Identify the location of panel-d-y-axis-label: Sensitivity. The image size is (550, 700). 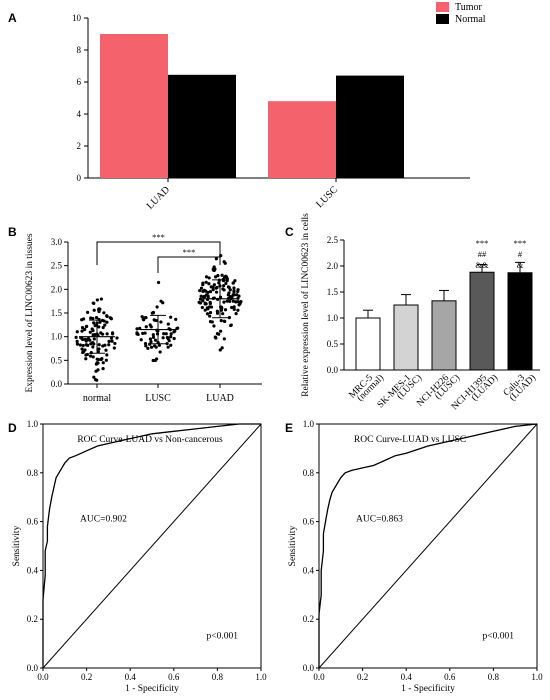
(17, 545).